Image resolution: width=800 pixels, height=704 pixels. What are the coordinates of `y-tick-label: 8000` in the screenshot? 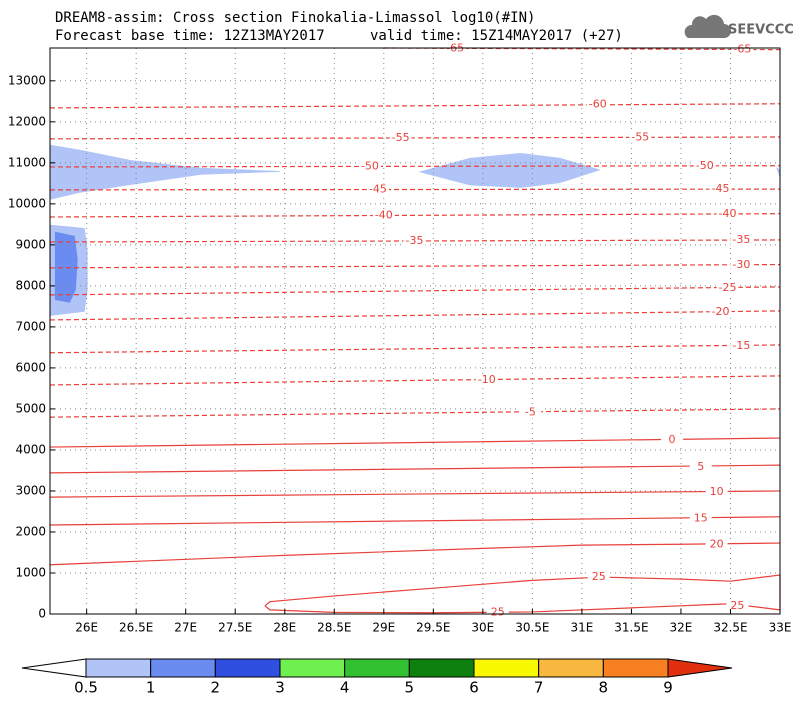 It's located at (30, 285).